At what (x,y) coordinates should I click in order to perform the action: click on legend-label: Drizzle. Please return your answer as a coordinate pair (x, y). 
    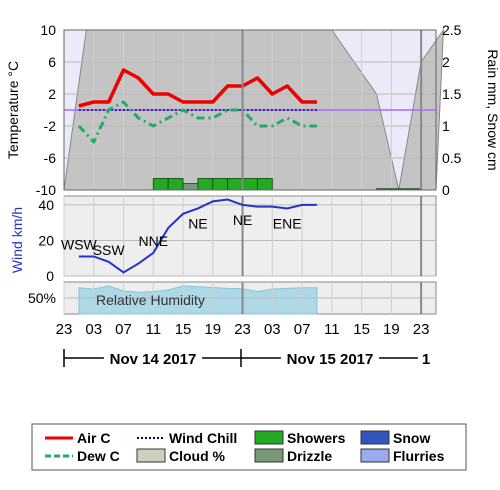
    Looking at the image, I should click on (309, 456).